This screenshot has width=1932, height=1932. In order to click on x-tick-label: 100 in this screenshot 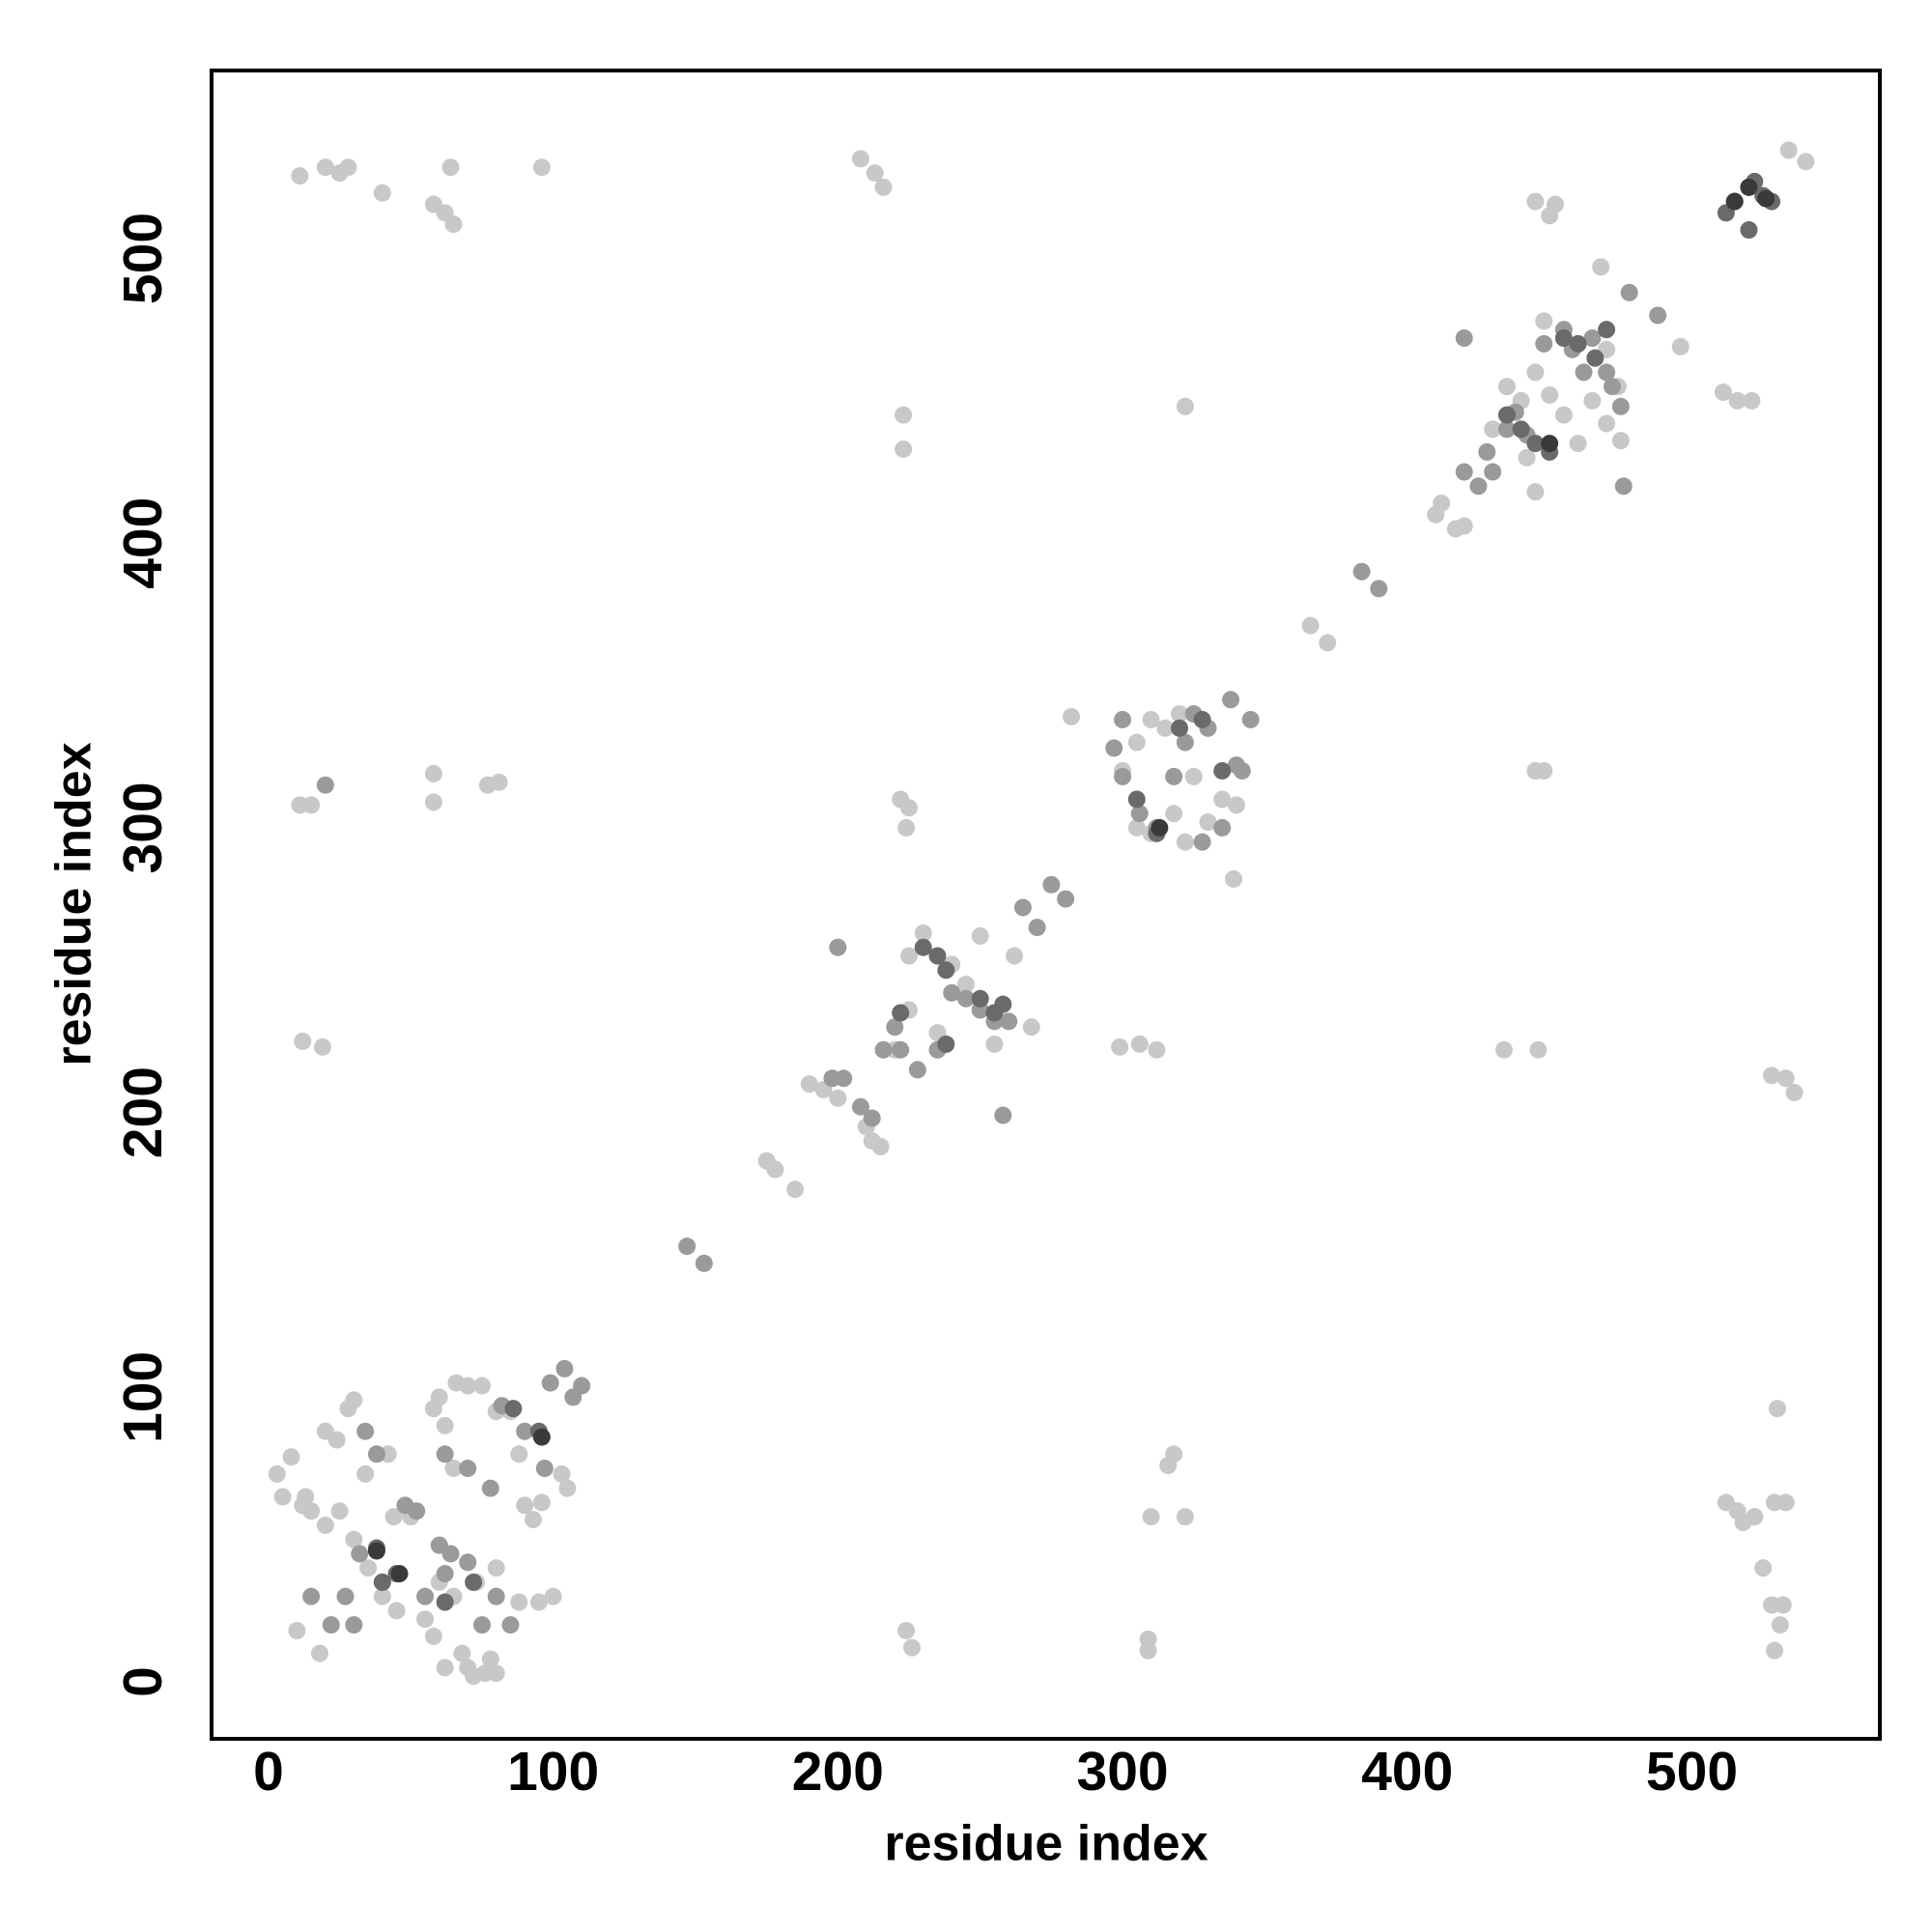, I will do `click(553, 1772)`.